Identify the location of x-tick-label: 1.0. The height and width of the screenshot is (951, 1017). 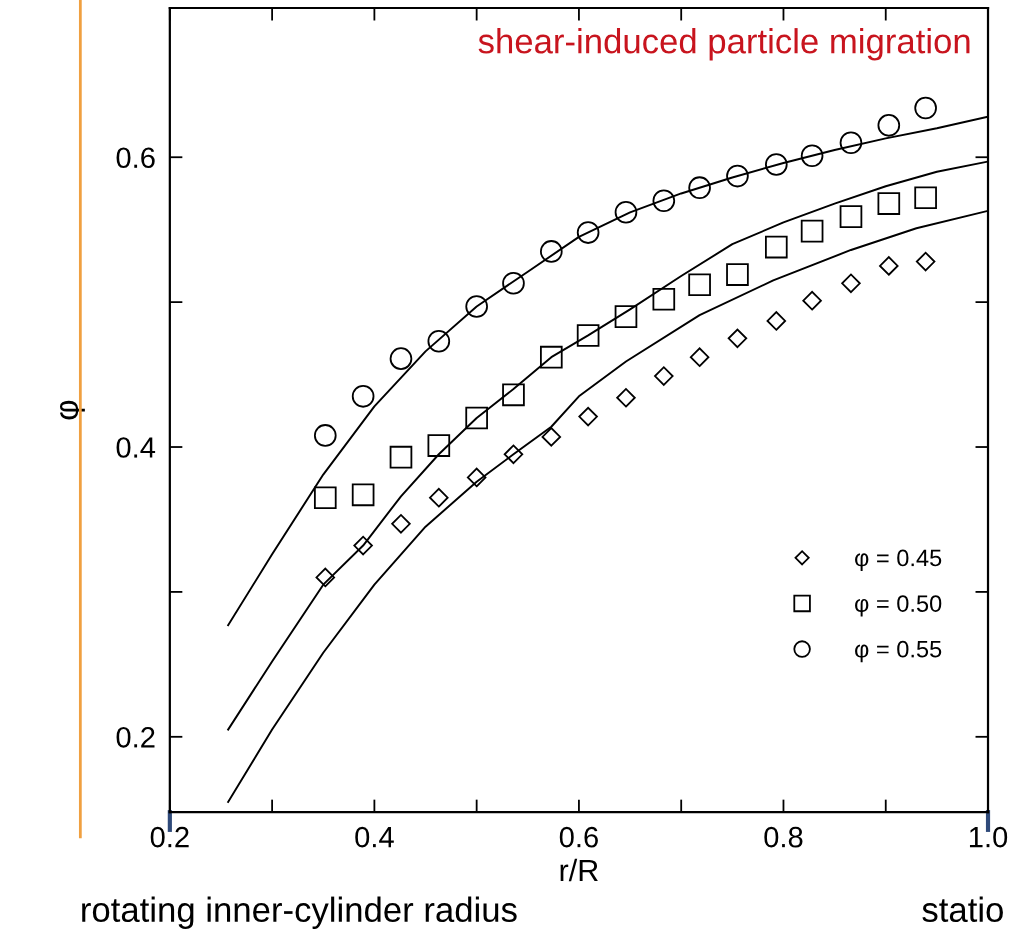
(988, 837).